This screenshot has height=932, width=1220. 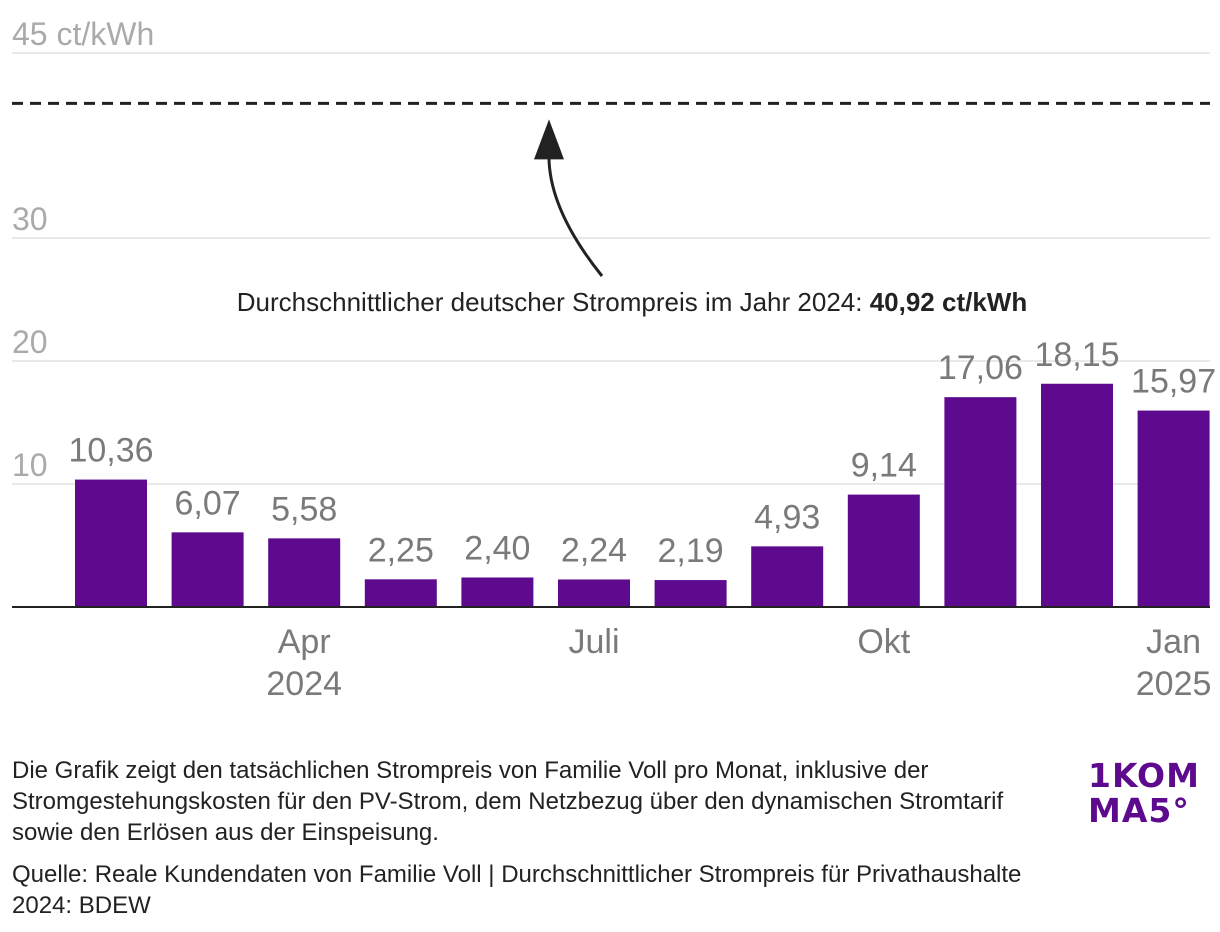 I want to click on annotation-arrow, so click(x=569, y=198).